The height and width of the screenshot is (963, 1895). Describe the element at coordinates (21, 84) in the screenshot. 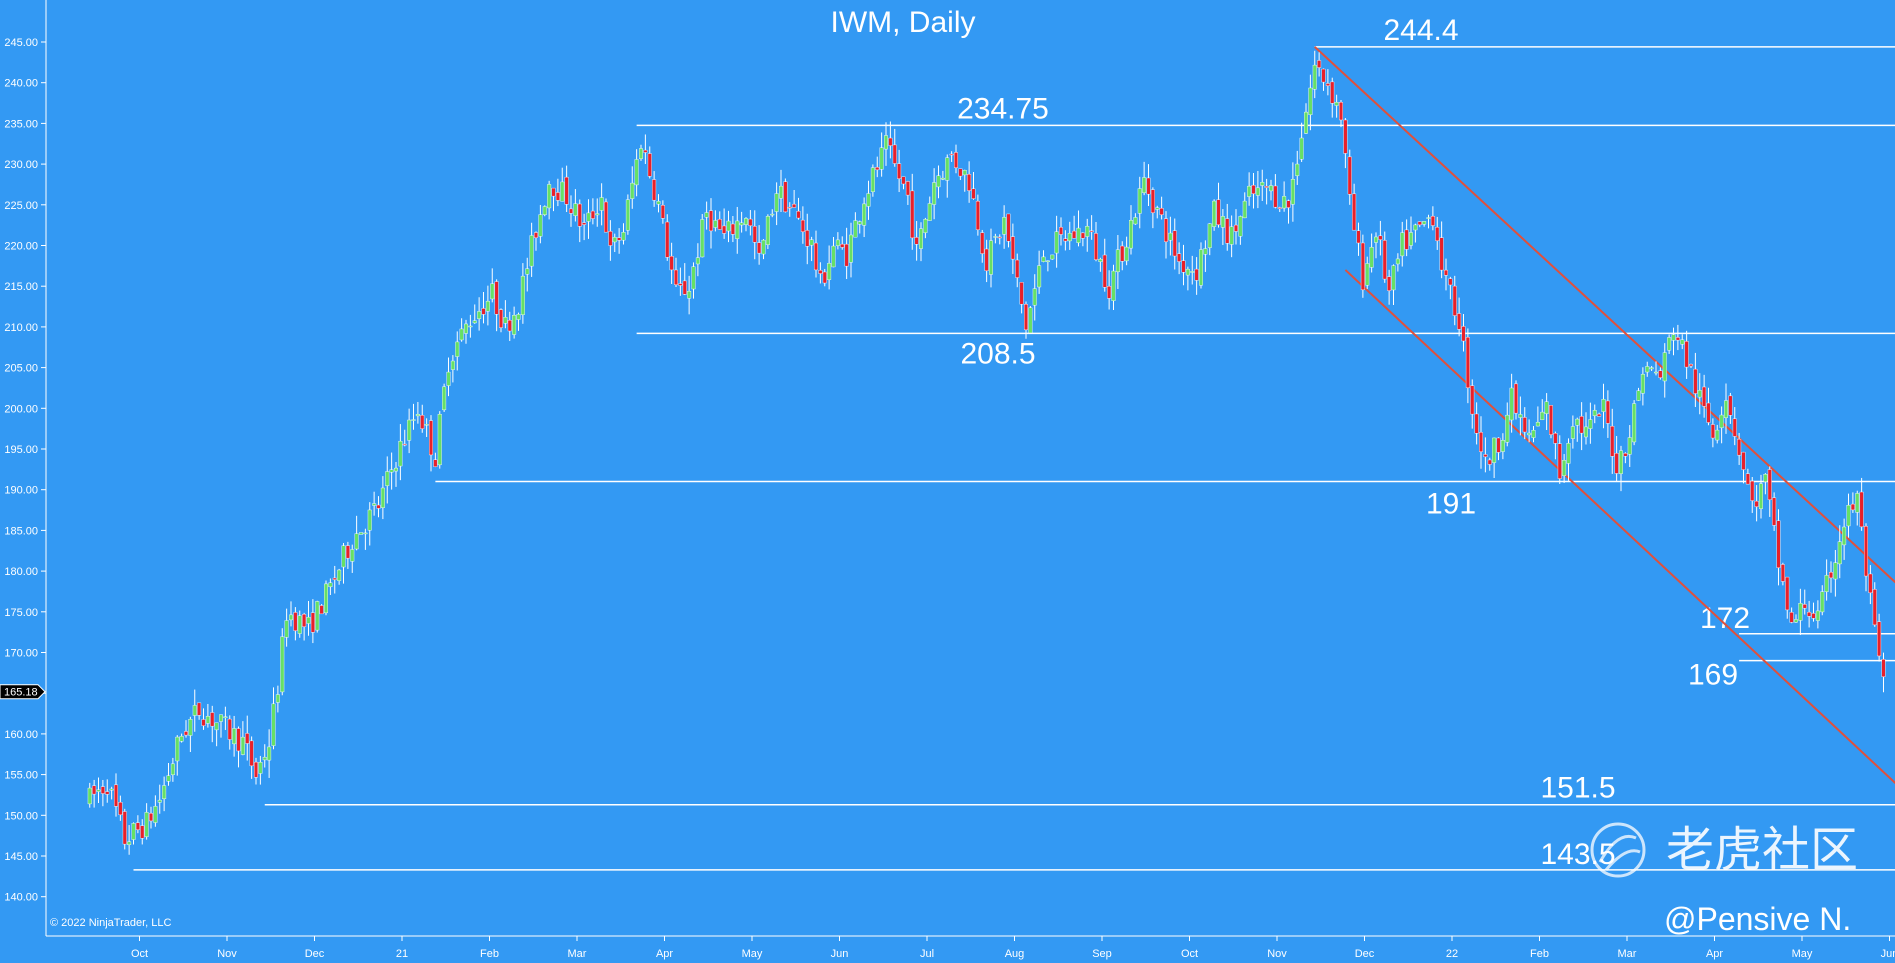

I see `y-tick-label: 240.00` at that location.